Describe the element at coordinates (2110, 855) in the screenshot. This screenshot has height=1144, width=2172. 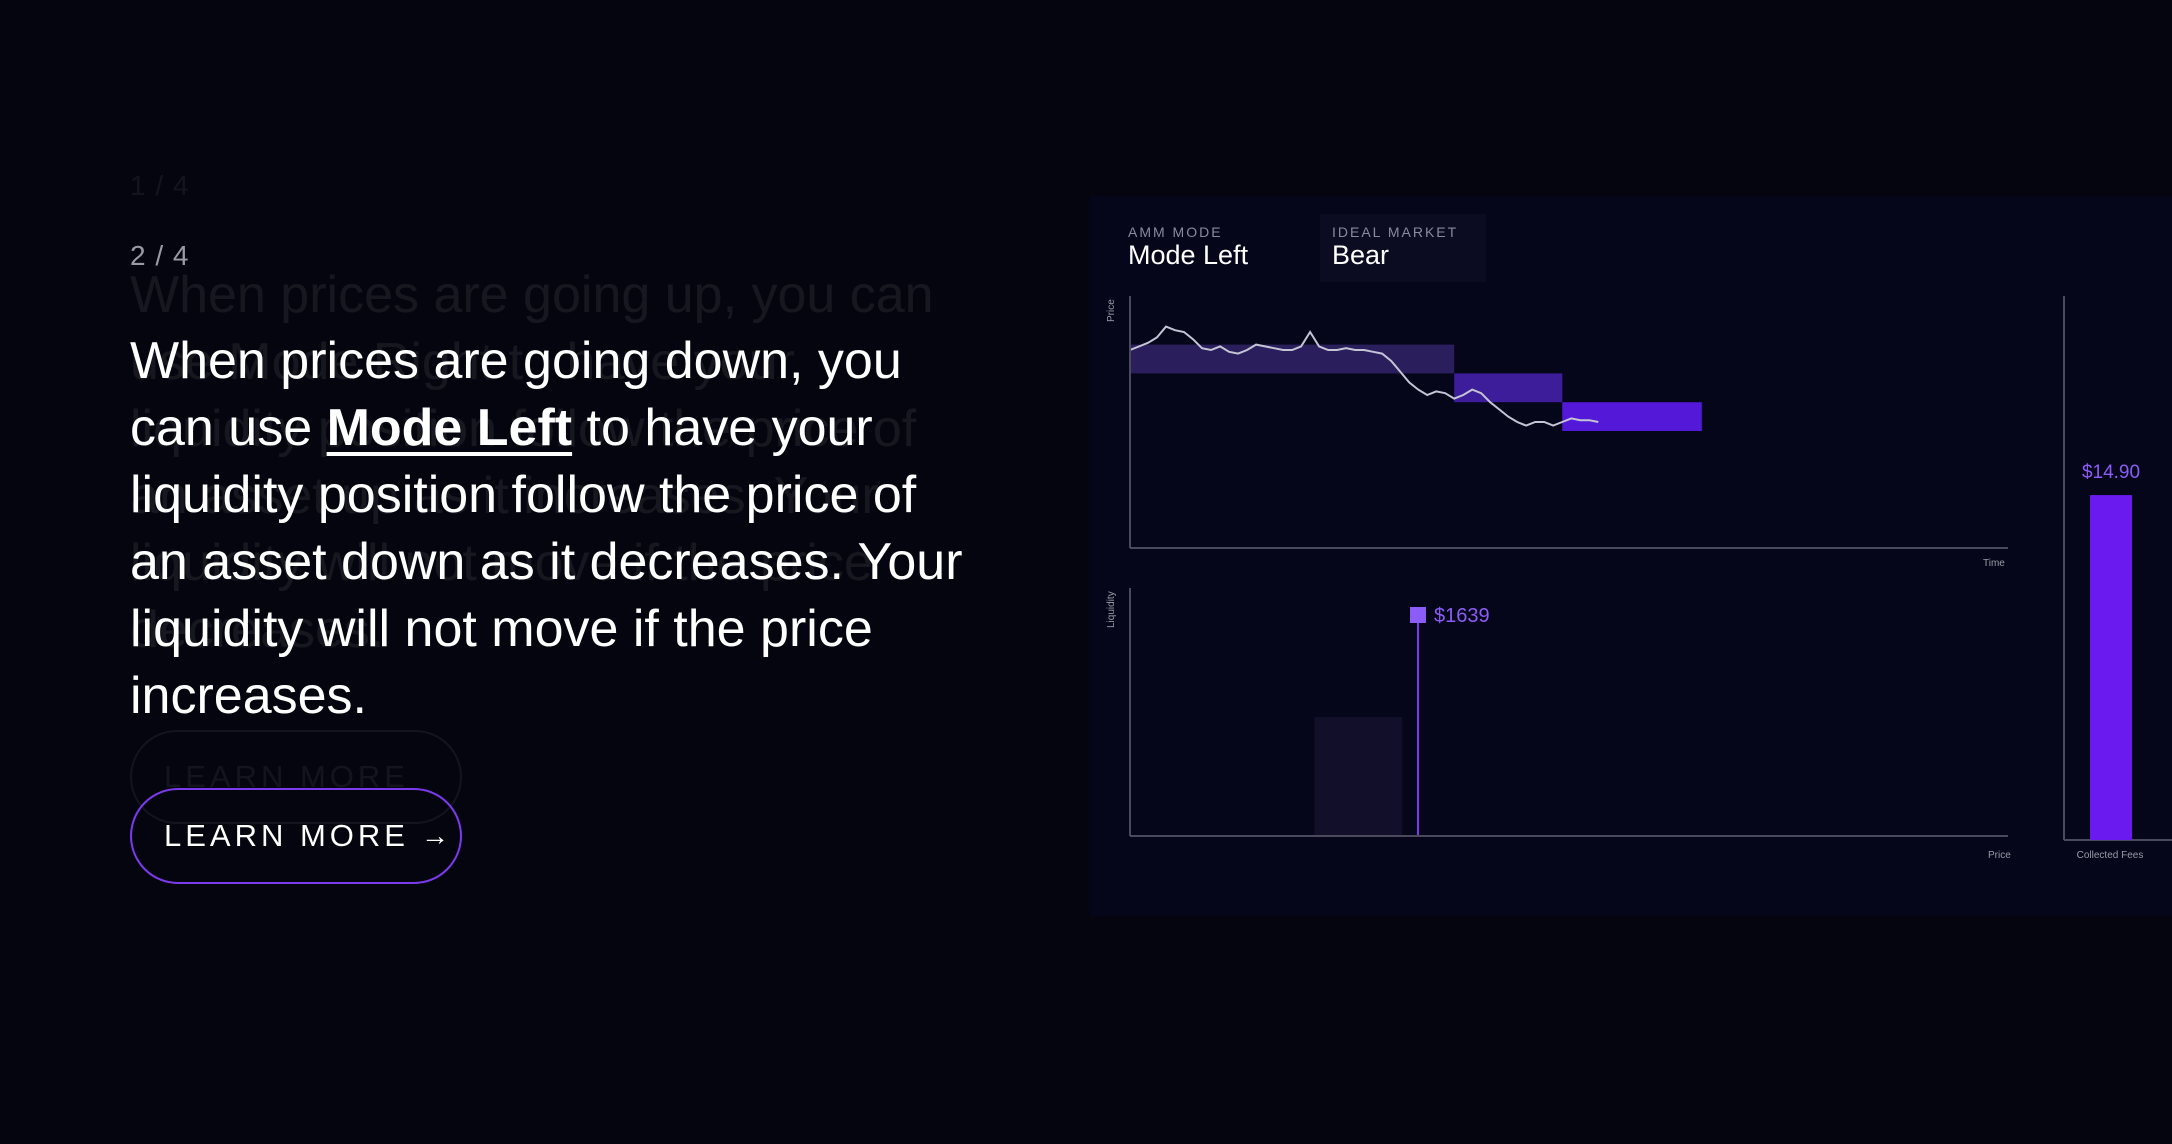
I see `collected-fees-axis-label: Collected Fees` at that location.